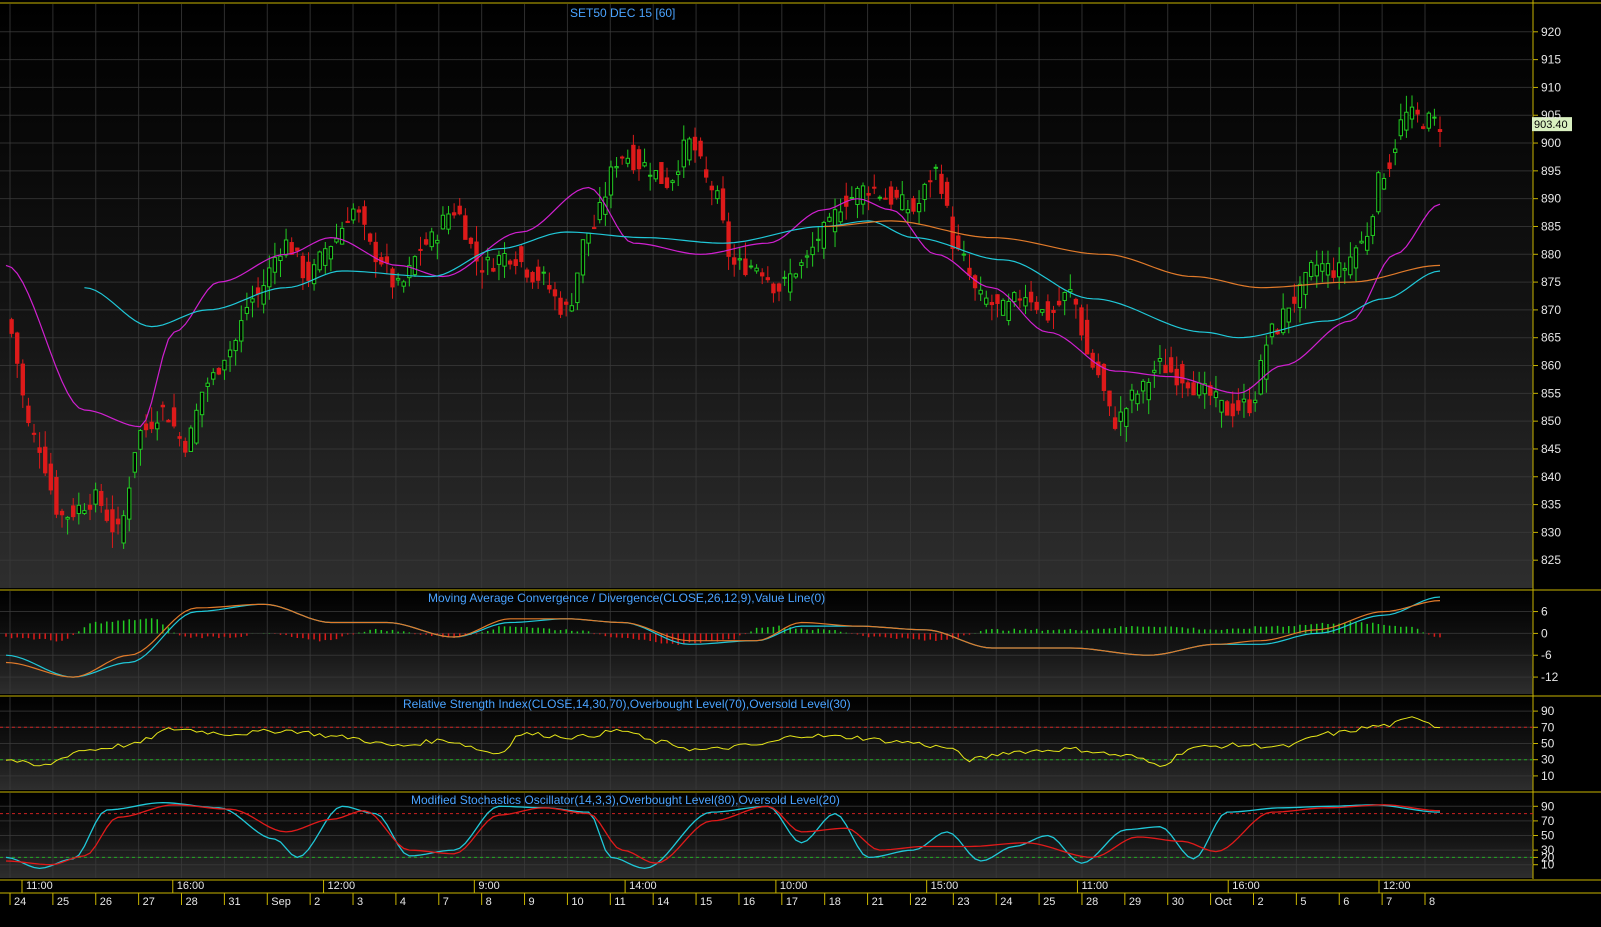 This screenshot has height=927, width=1601. Describe the element at coordinates (1389, 902) in the screenshot. I see `x-tick-label: 7` at that location.